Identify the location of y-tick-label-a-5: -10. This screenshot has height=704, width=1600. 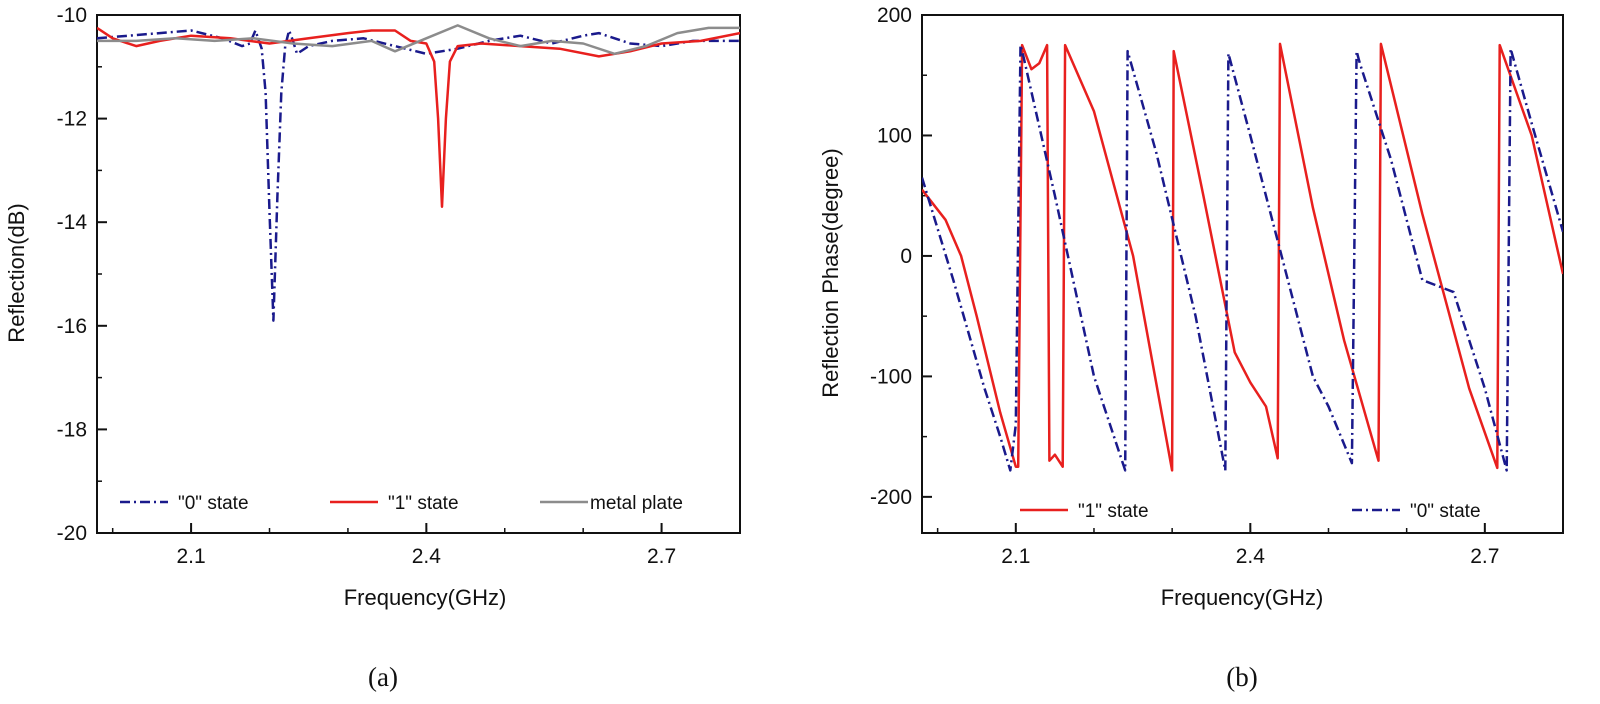
(72, 15).